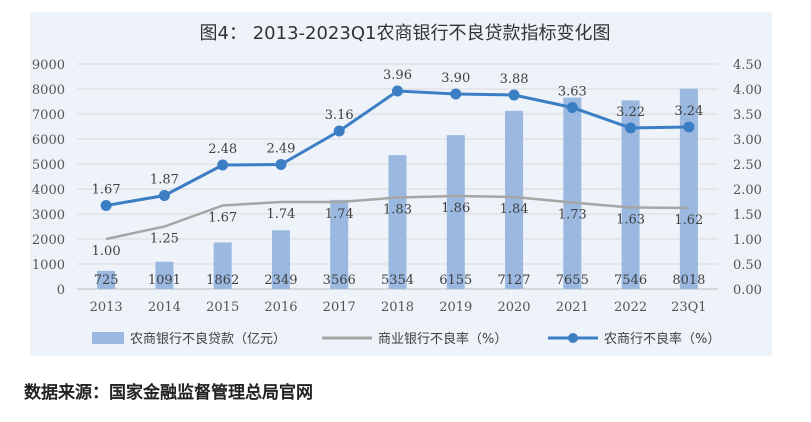 This screenshot has width=811, height=422. What do you see at coordinates (630, 220) in the screenshot?
I see `line-data-label: 1.63` at bounding box center [630, 220].